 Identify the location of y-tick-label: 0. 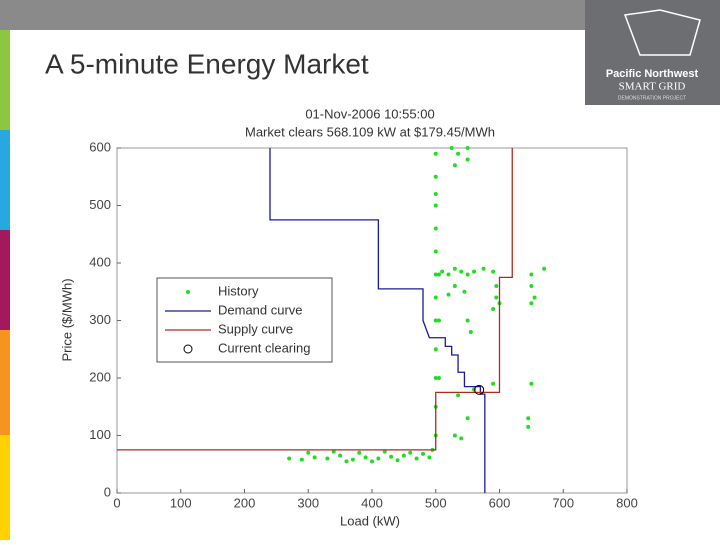
(107, 491).